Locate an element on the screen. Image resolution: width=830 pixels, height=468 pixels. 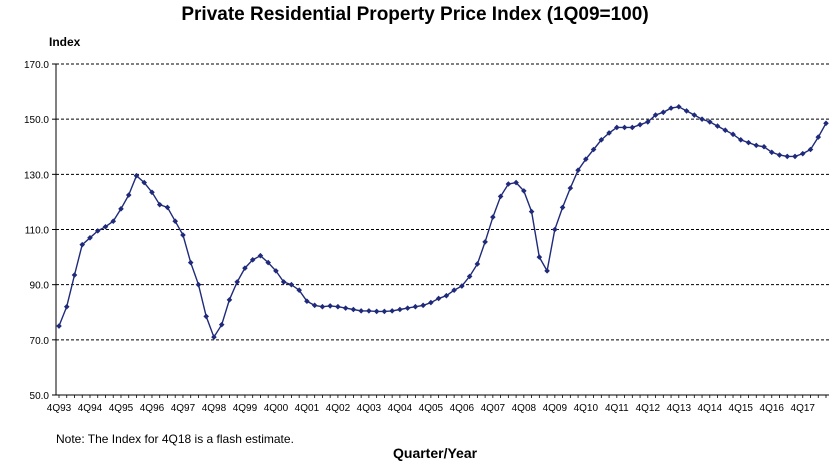
x-tick-label: 4Q17 is located at coordinates (803, 408).